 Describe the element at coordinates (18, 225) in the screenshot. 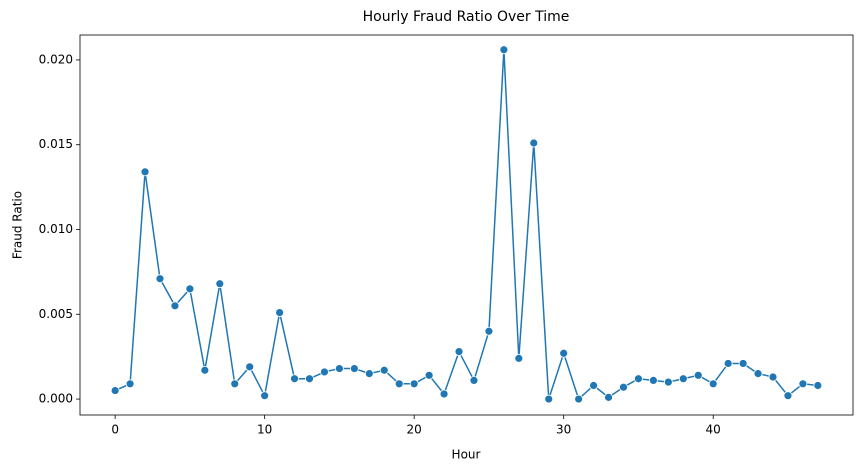

I see `y-axis-label: Fraud Ratio` at that location.